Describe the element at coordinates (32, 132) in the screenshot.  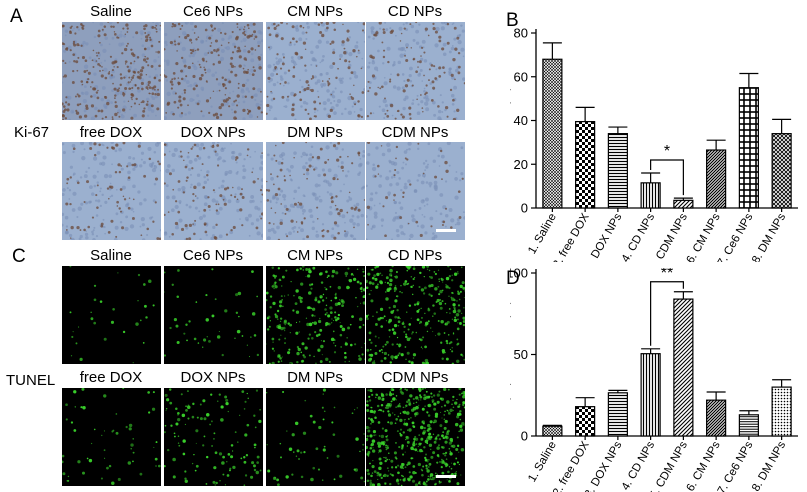
I see `ki67-row-label: Ki-67` at that location.